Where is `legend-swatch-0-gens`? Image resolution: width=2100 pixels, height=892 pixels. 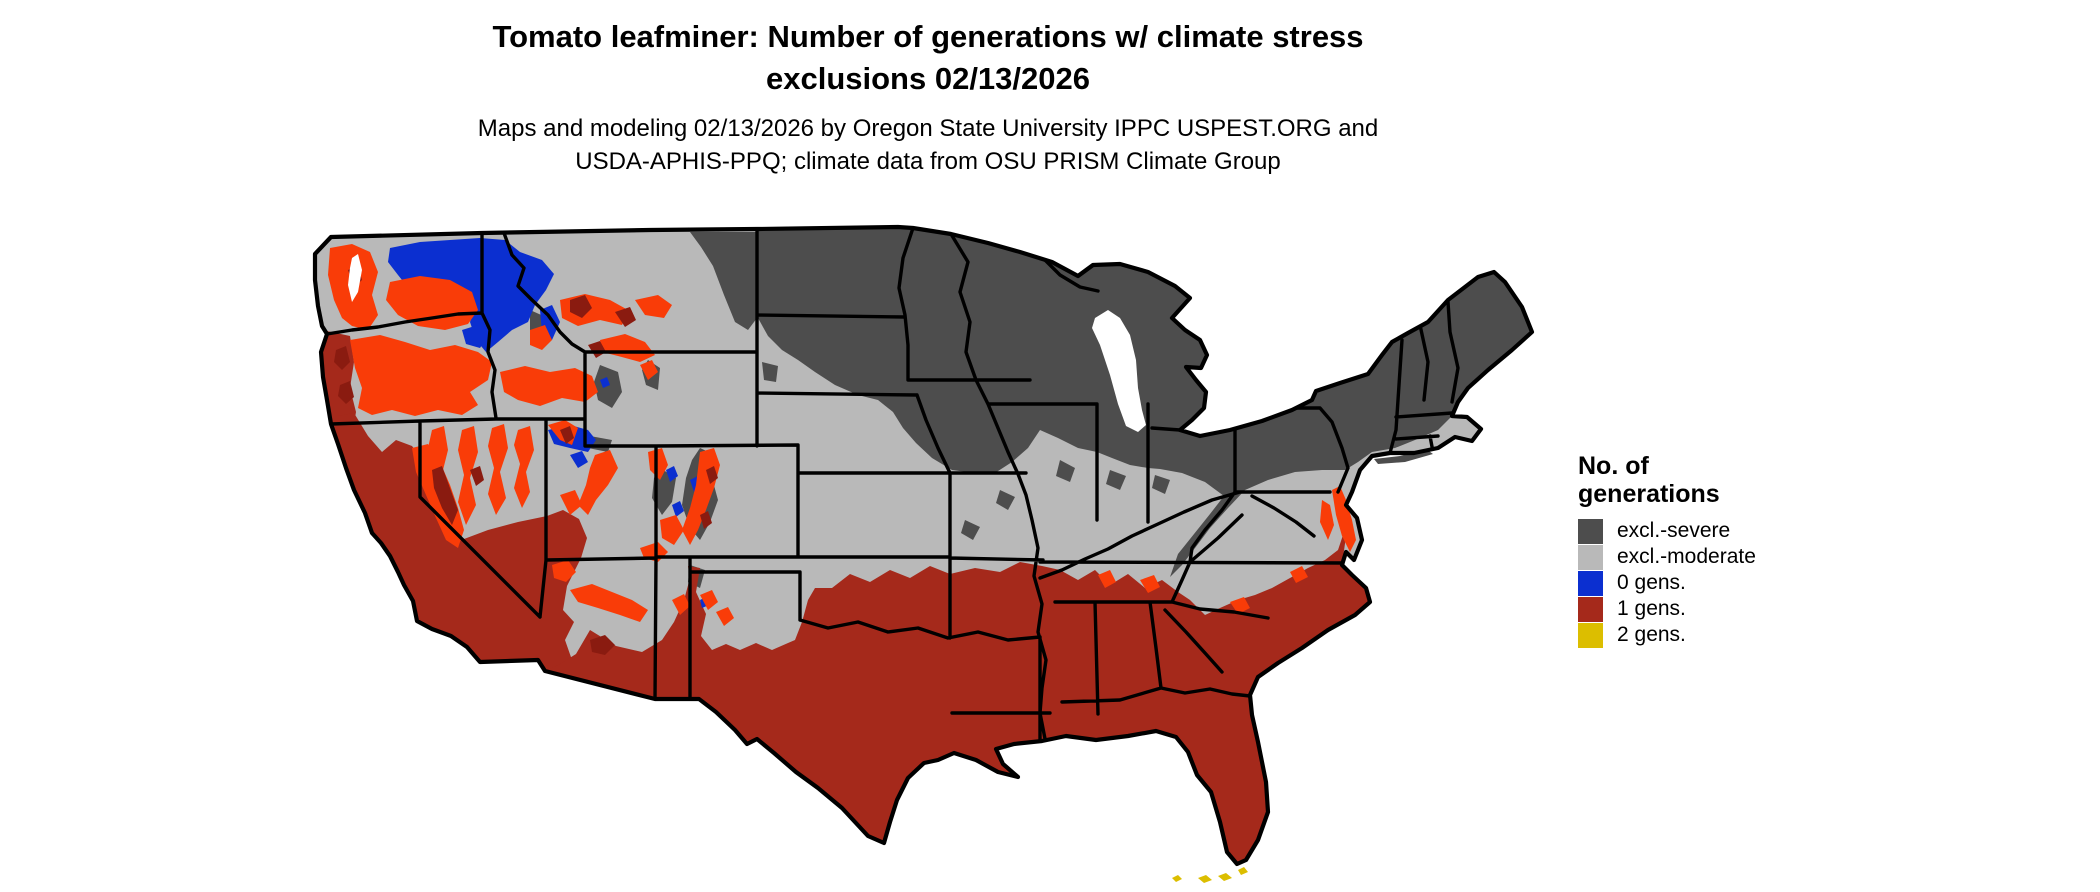
legend-swatch-0-gens is located at coordinates (1590, 583).